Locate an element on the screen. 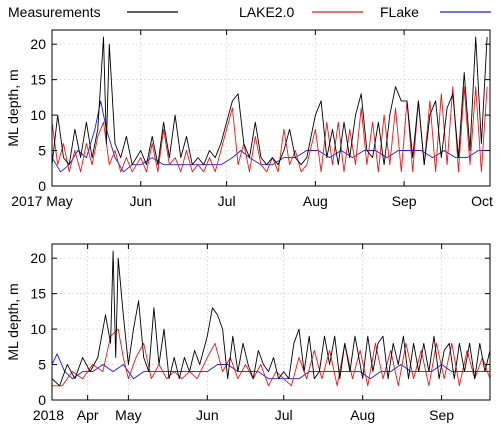 This screenshot has height=428, width=500. x-tick-label: 2018 is located at coordinates (48, 415).